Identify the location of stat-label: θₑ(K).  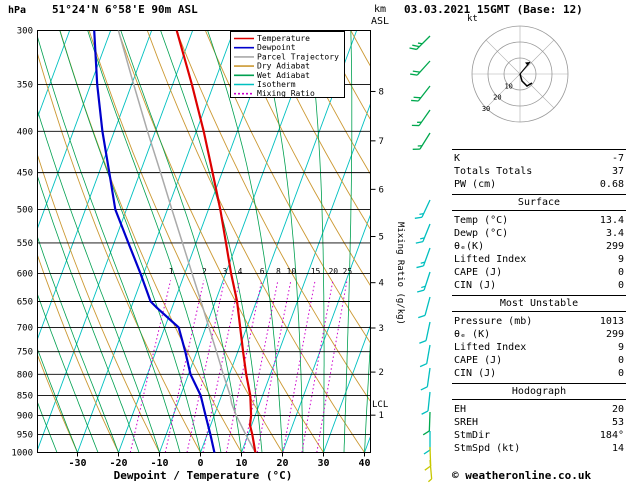
(469, 246).